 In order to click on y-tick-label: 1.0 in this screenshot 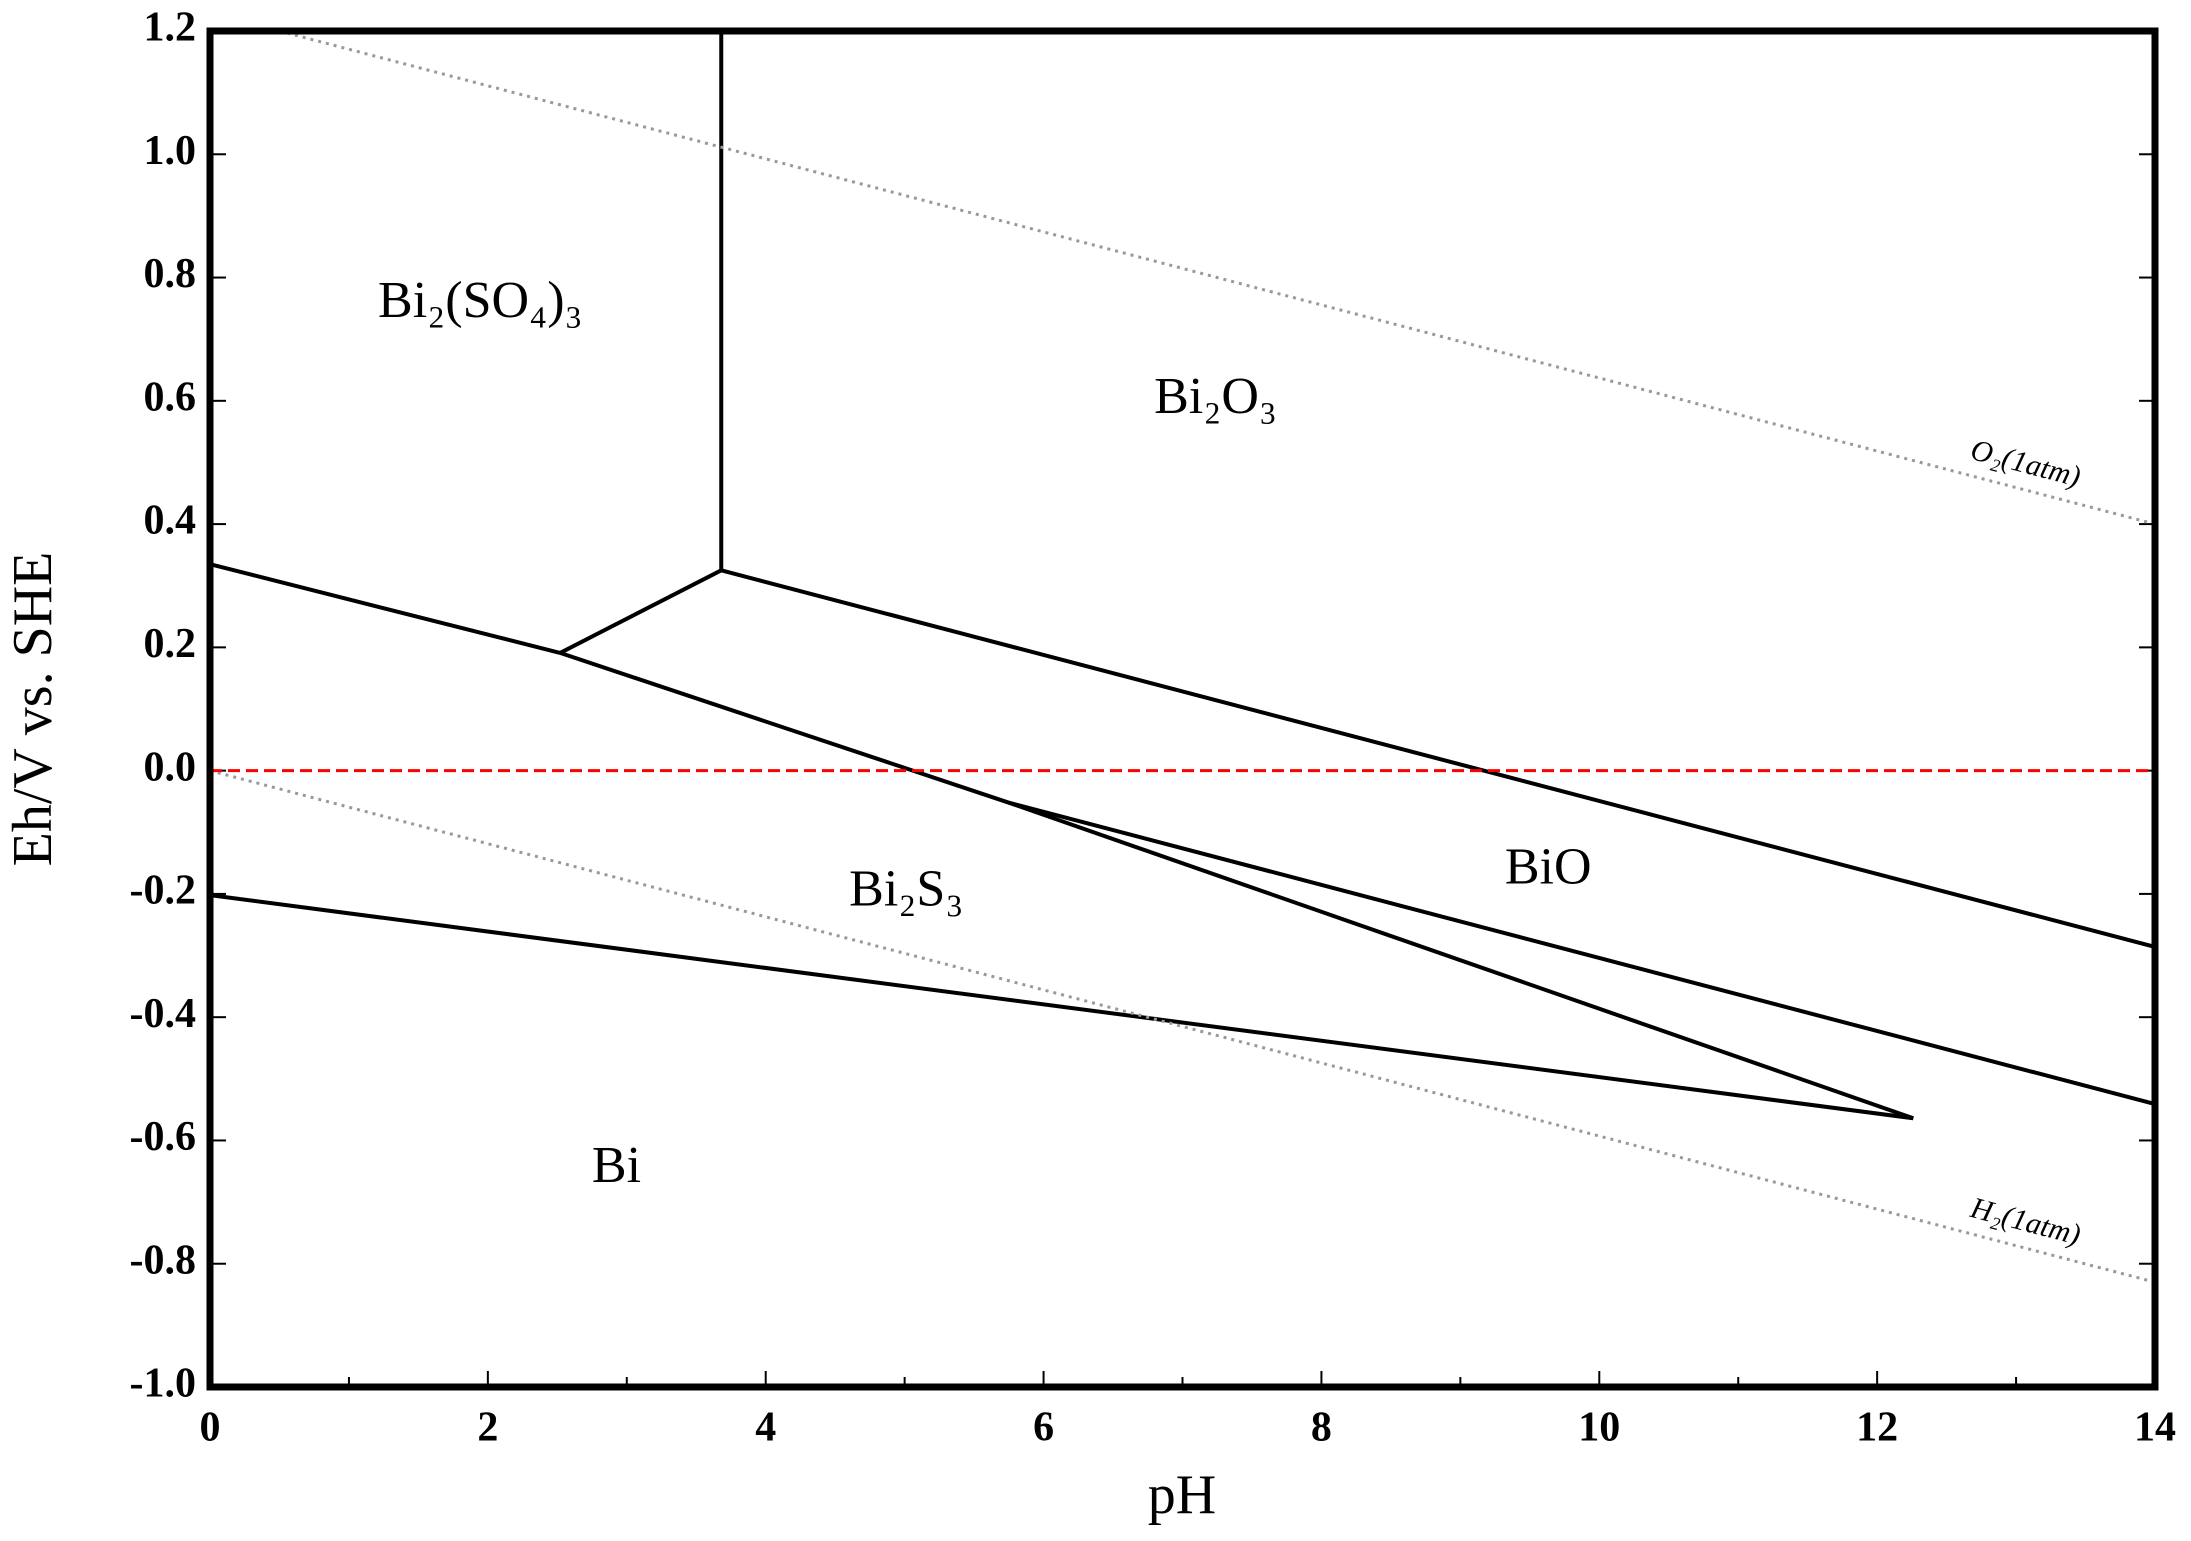, I will do `click(170, 151)`.